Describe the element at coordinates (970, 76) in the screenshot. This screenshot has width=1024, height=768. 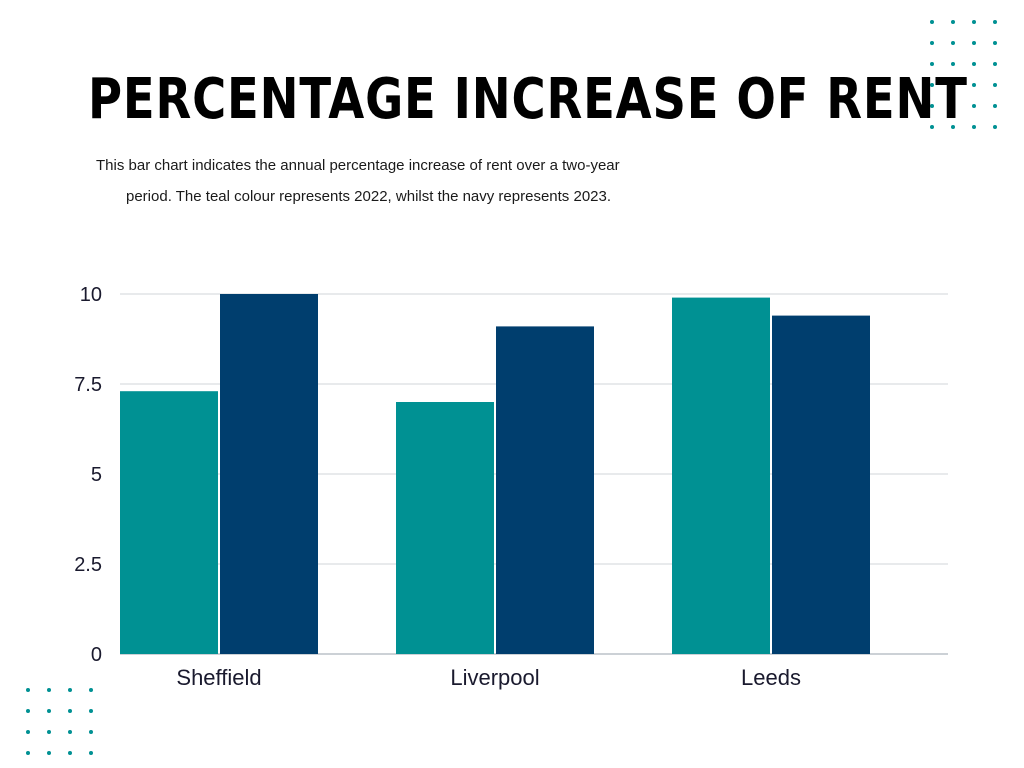
I see `decorative-dot-grid-top-right` at that location.